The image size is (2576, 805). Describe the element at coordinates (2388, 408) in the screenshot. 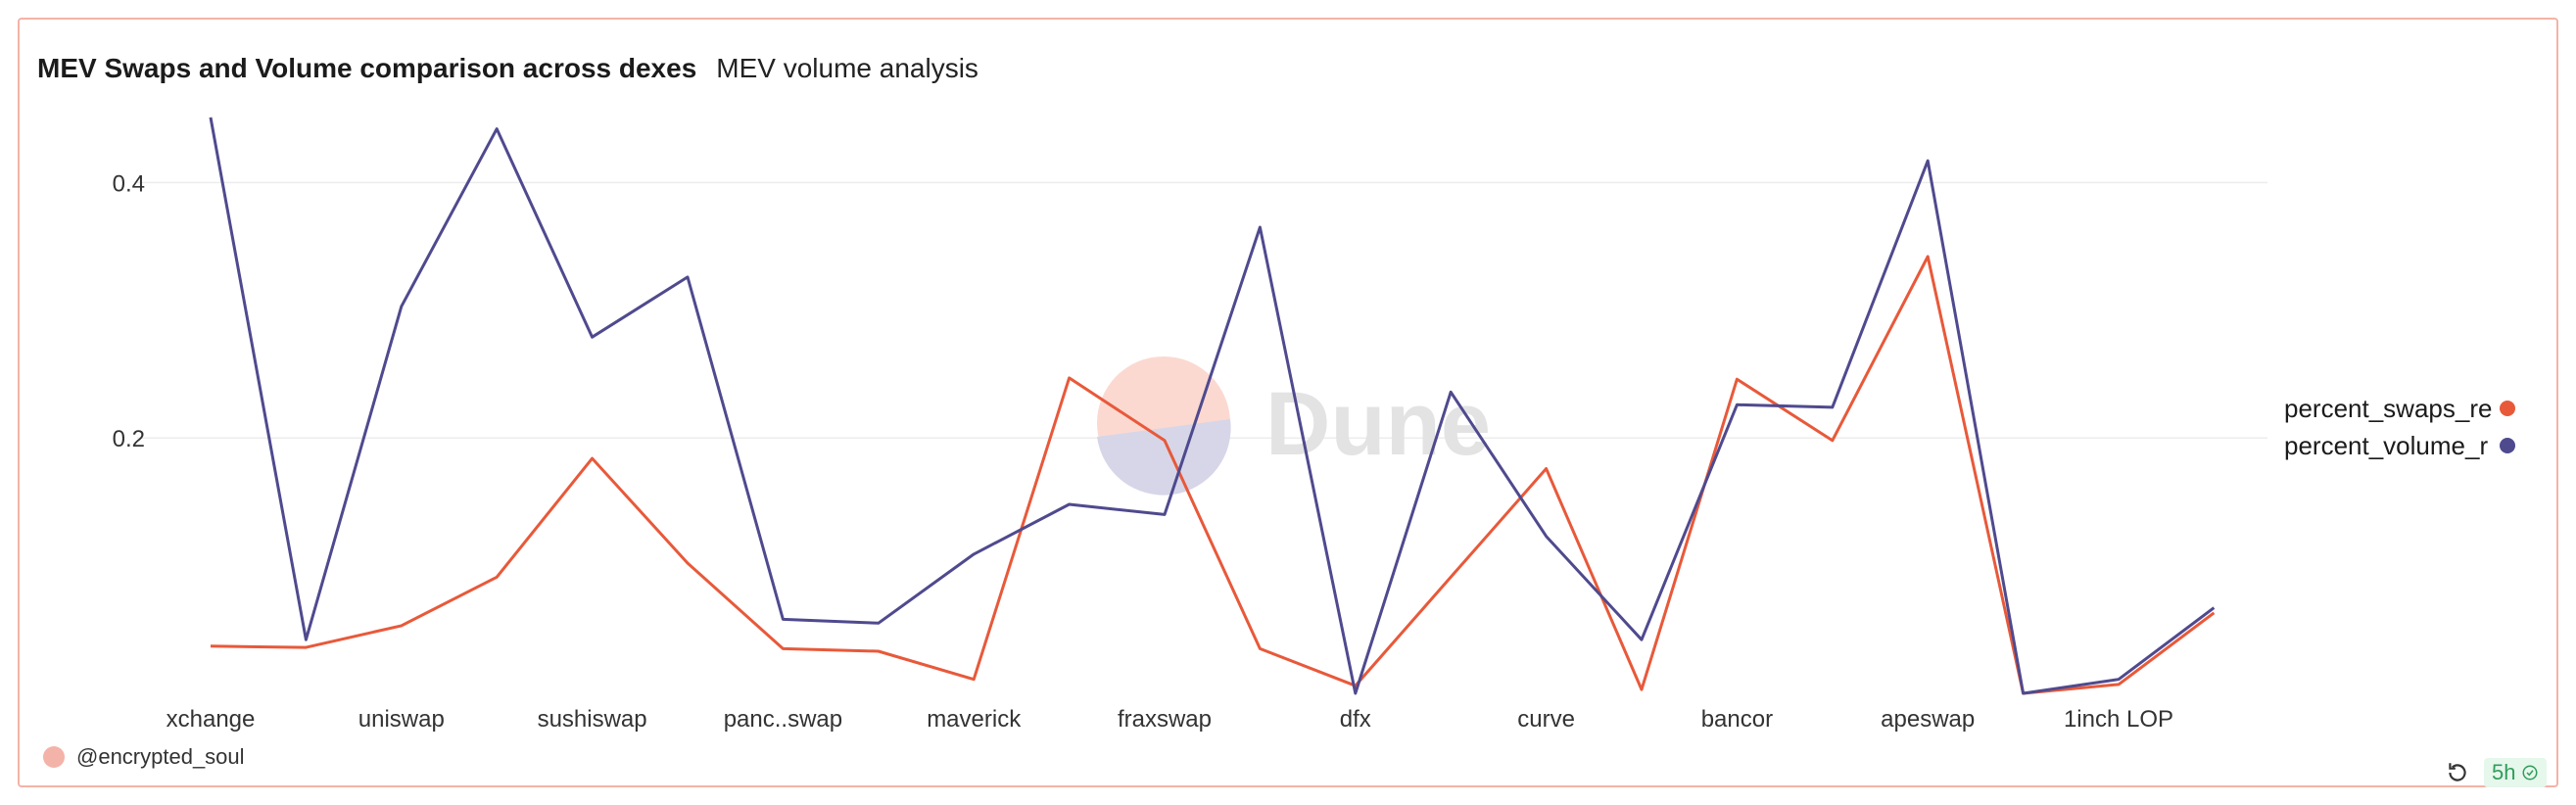

I see `legend-label-swaps: percent_swaps_re` at that location.